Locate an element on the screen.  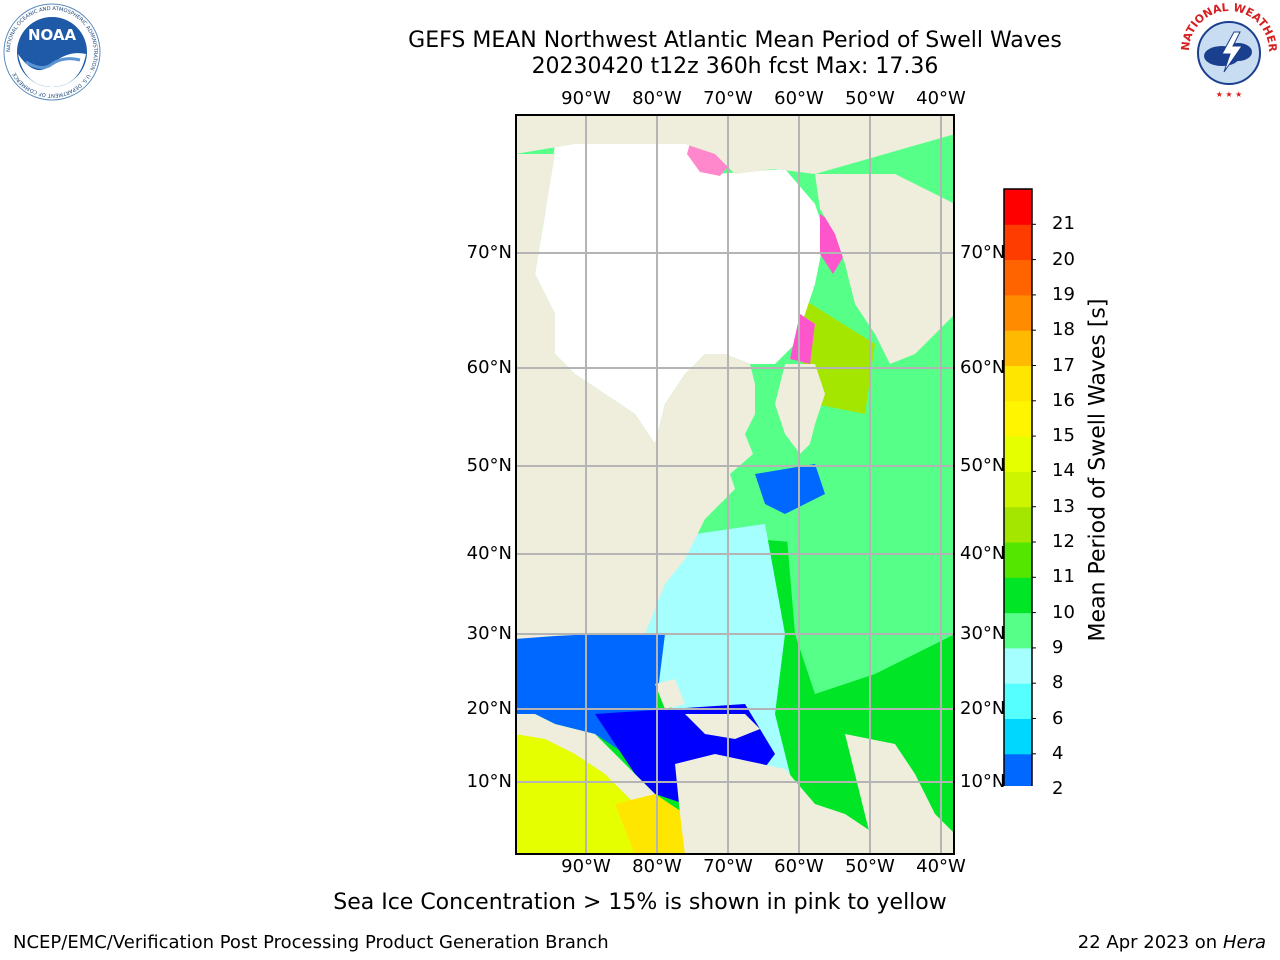
colorbar-tick-label: 20 is located at coordinates (1063, 259).